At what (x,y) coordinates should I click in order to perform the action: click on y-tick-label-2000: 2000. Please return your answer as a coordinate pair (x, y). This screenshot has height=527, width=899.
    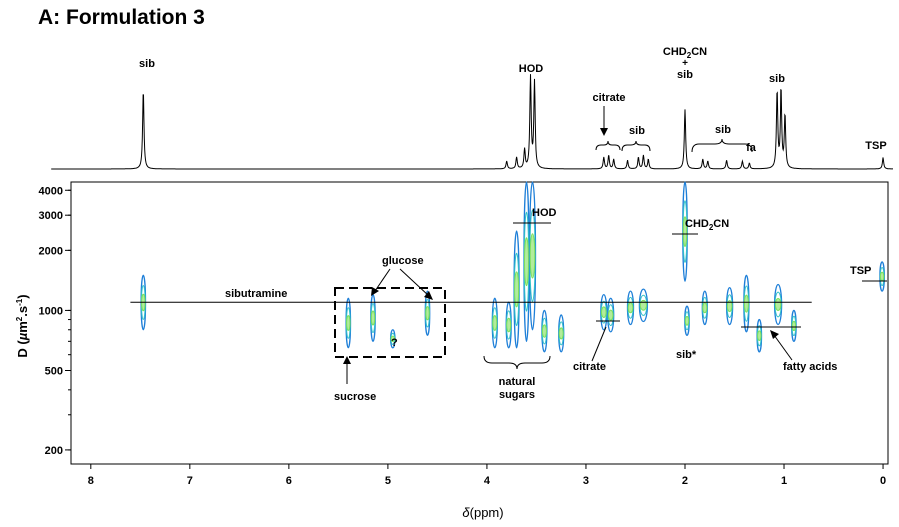
    Looking at the image, I should click on (51, 251).